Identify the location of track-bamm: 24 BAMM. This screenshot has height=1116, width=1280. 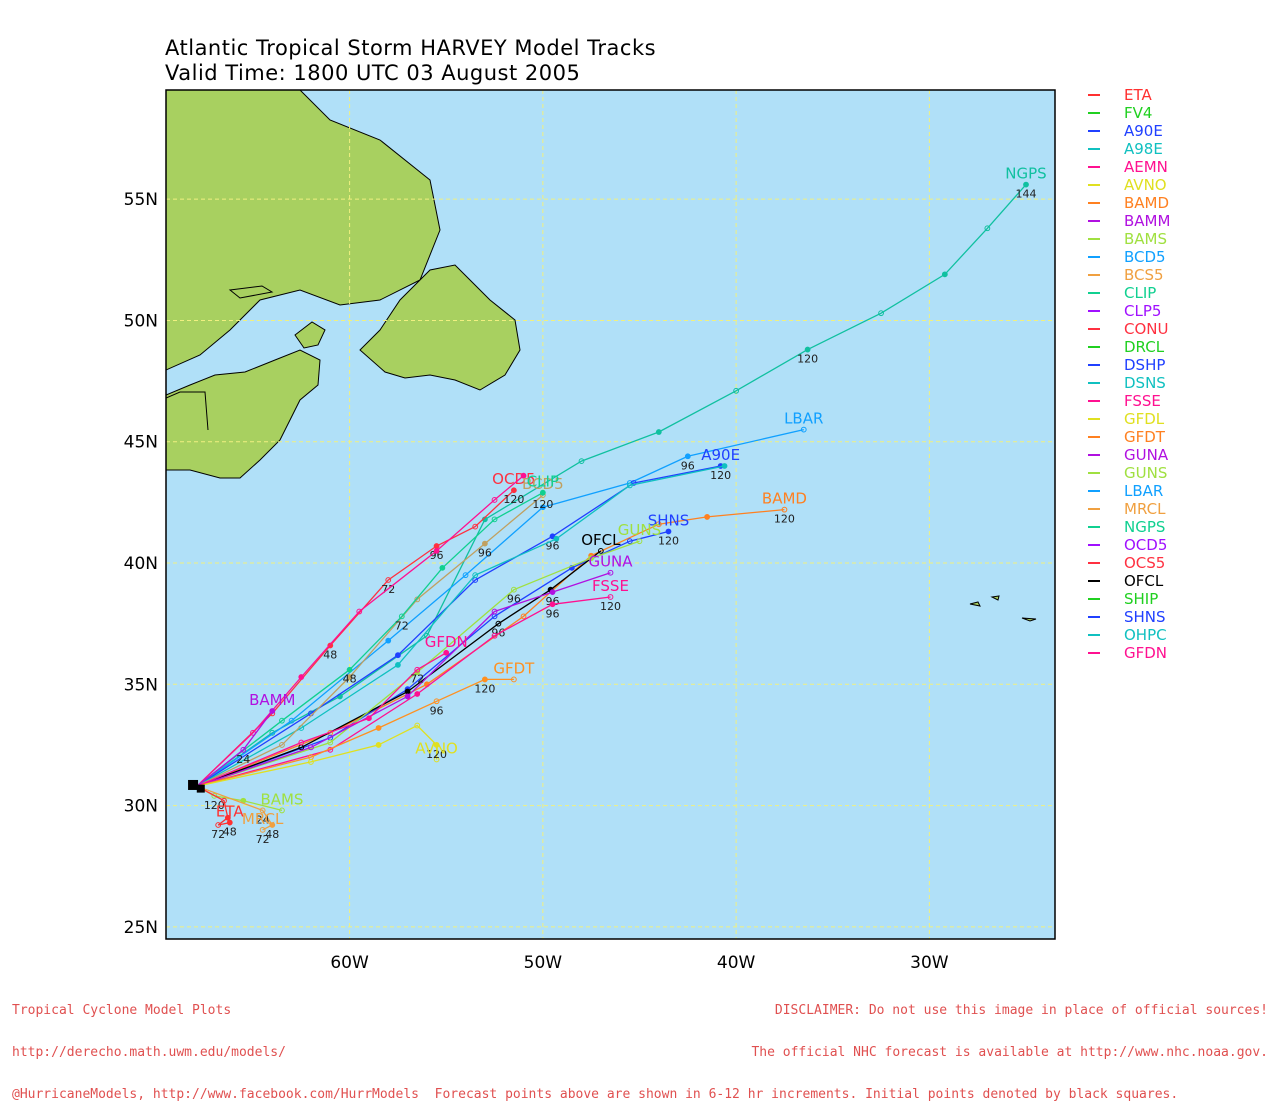
(246, 739).